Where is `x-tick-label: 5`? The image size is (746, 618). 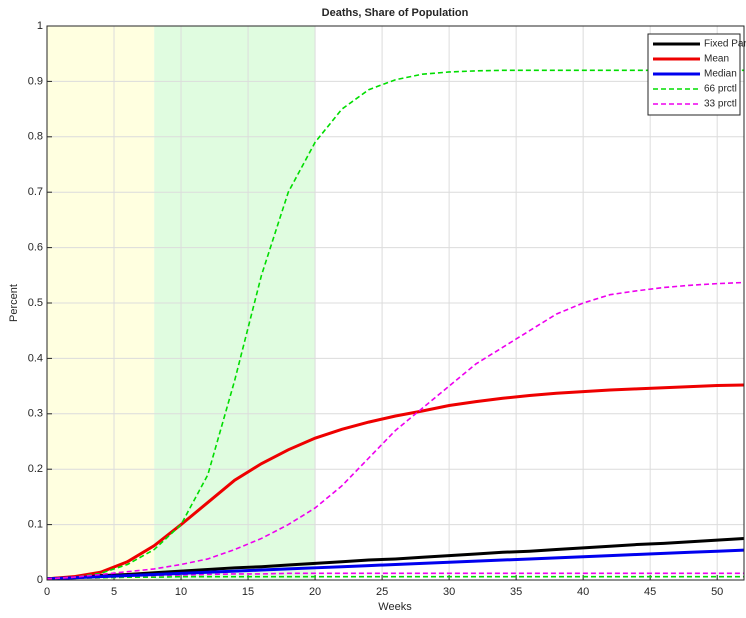 x-tick-label: 5 is located at coordinates (114, 592).